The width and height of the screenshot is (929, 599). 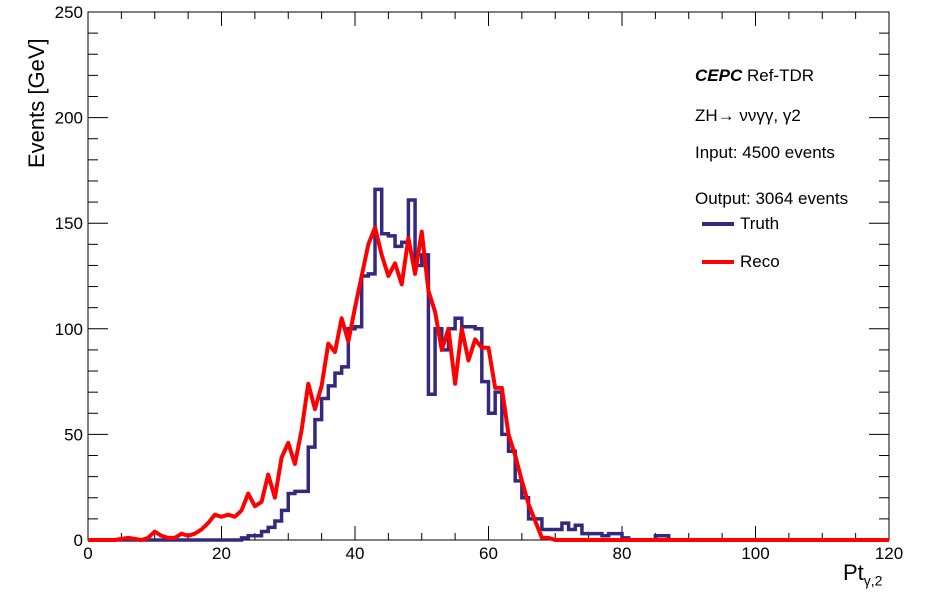 I want to click on x-tick-label: 80, so click(x=622, y=553).